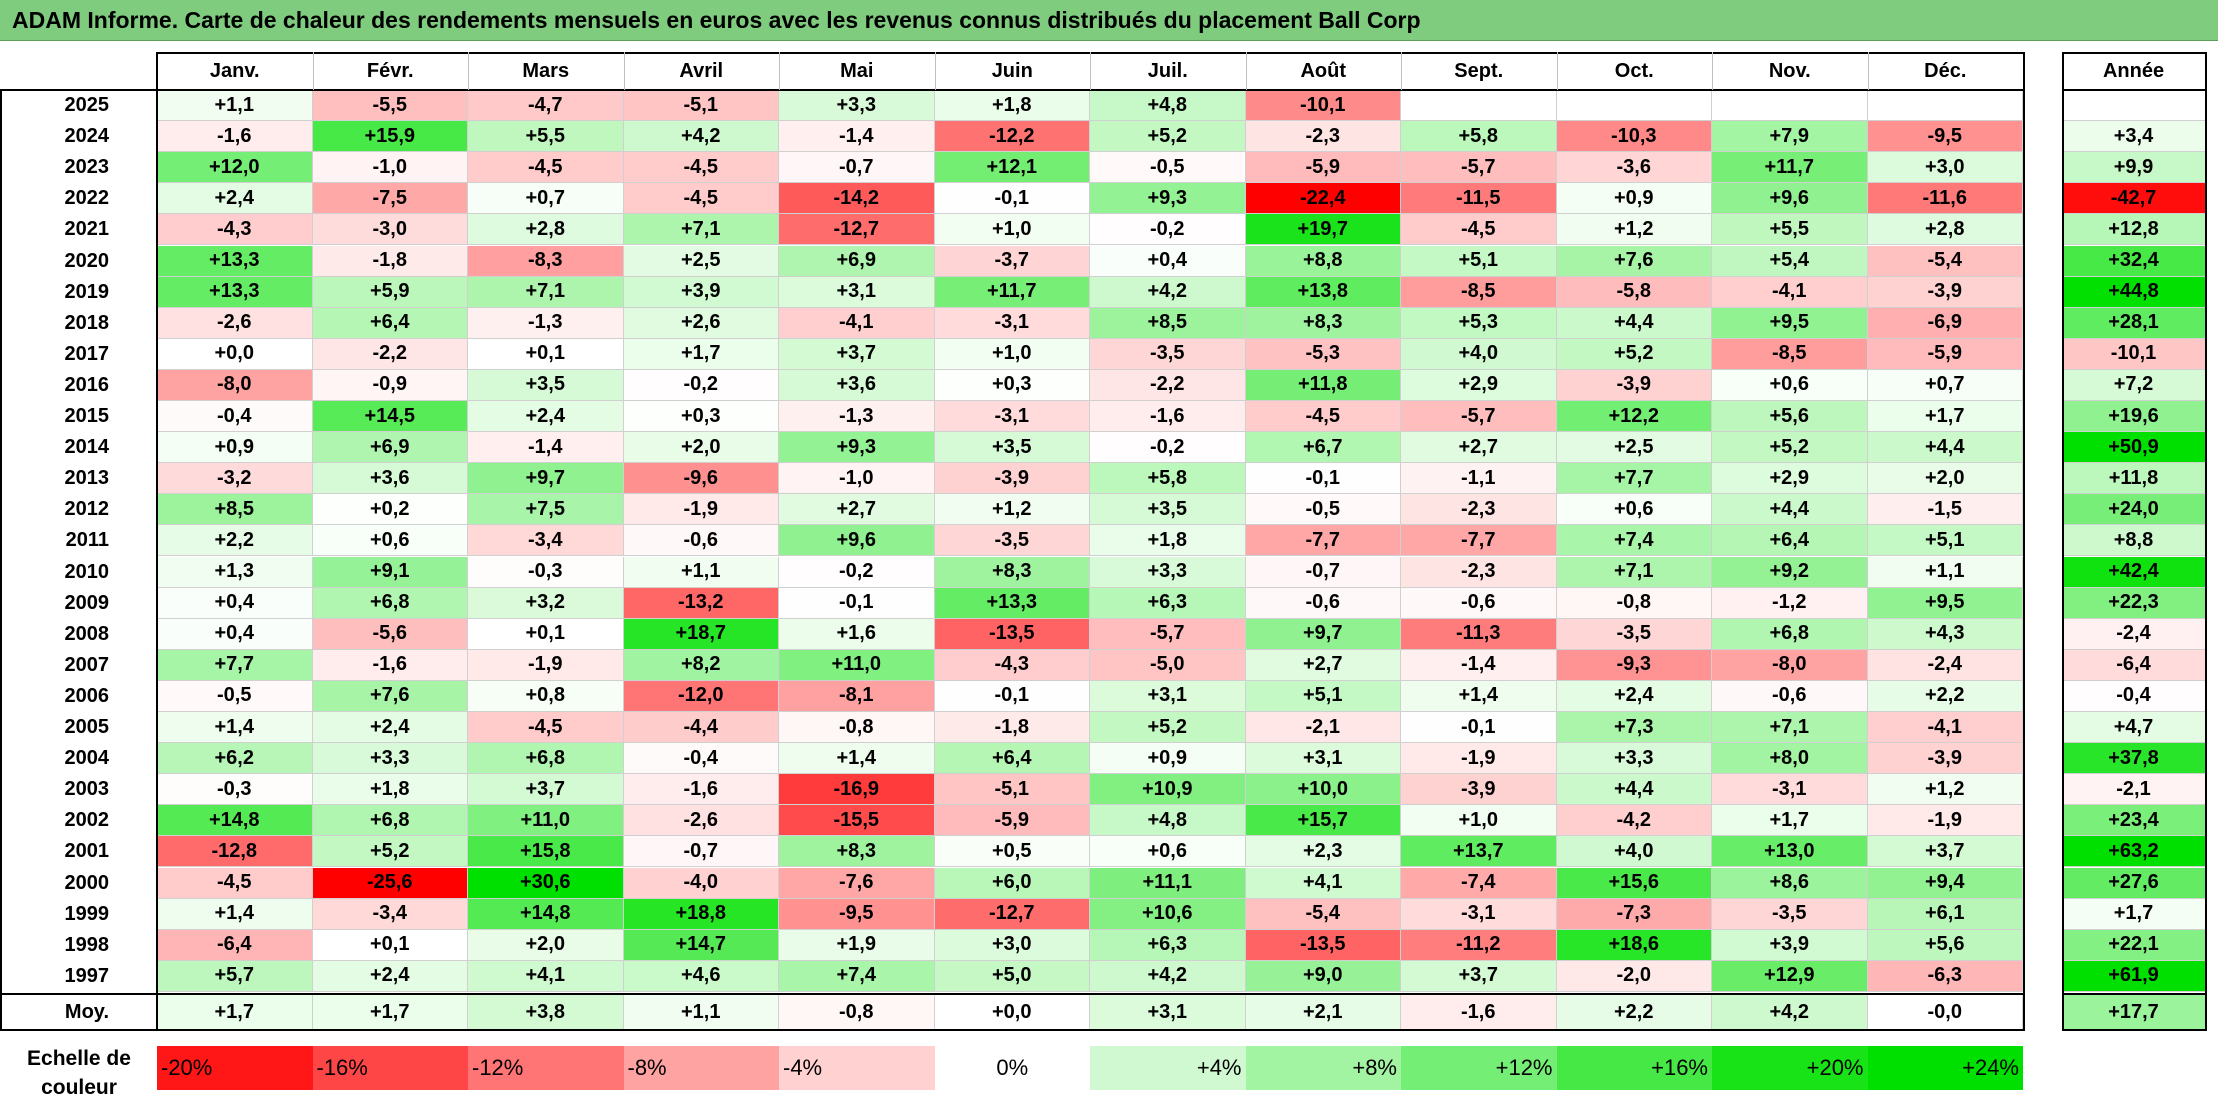  What do you see at coordinates (235, 541) in the screenshot?
I see `heatmap-cell: +2,2` at bounding box center [235, 541].